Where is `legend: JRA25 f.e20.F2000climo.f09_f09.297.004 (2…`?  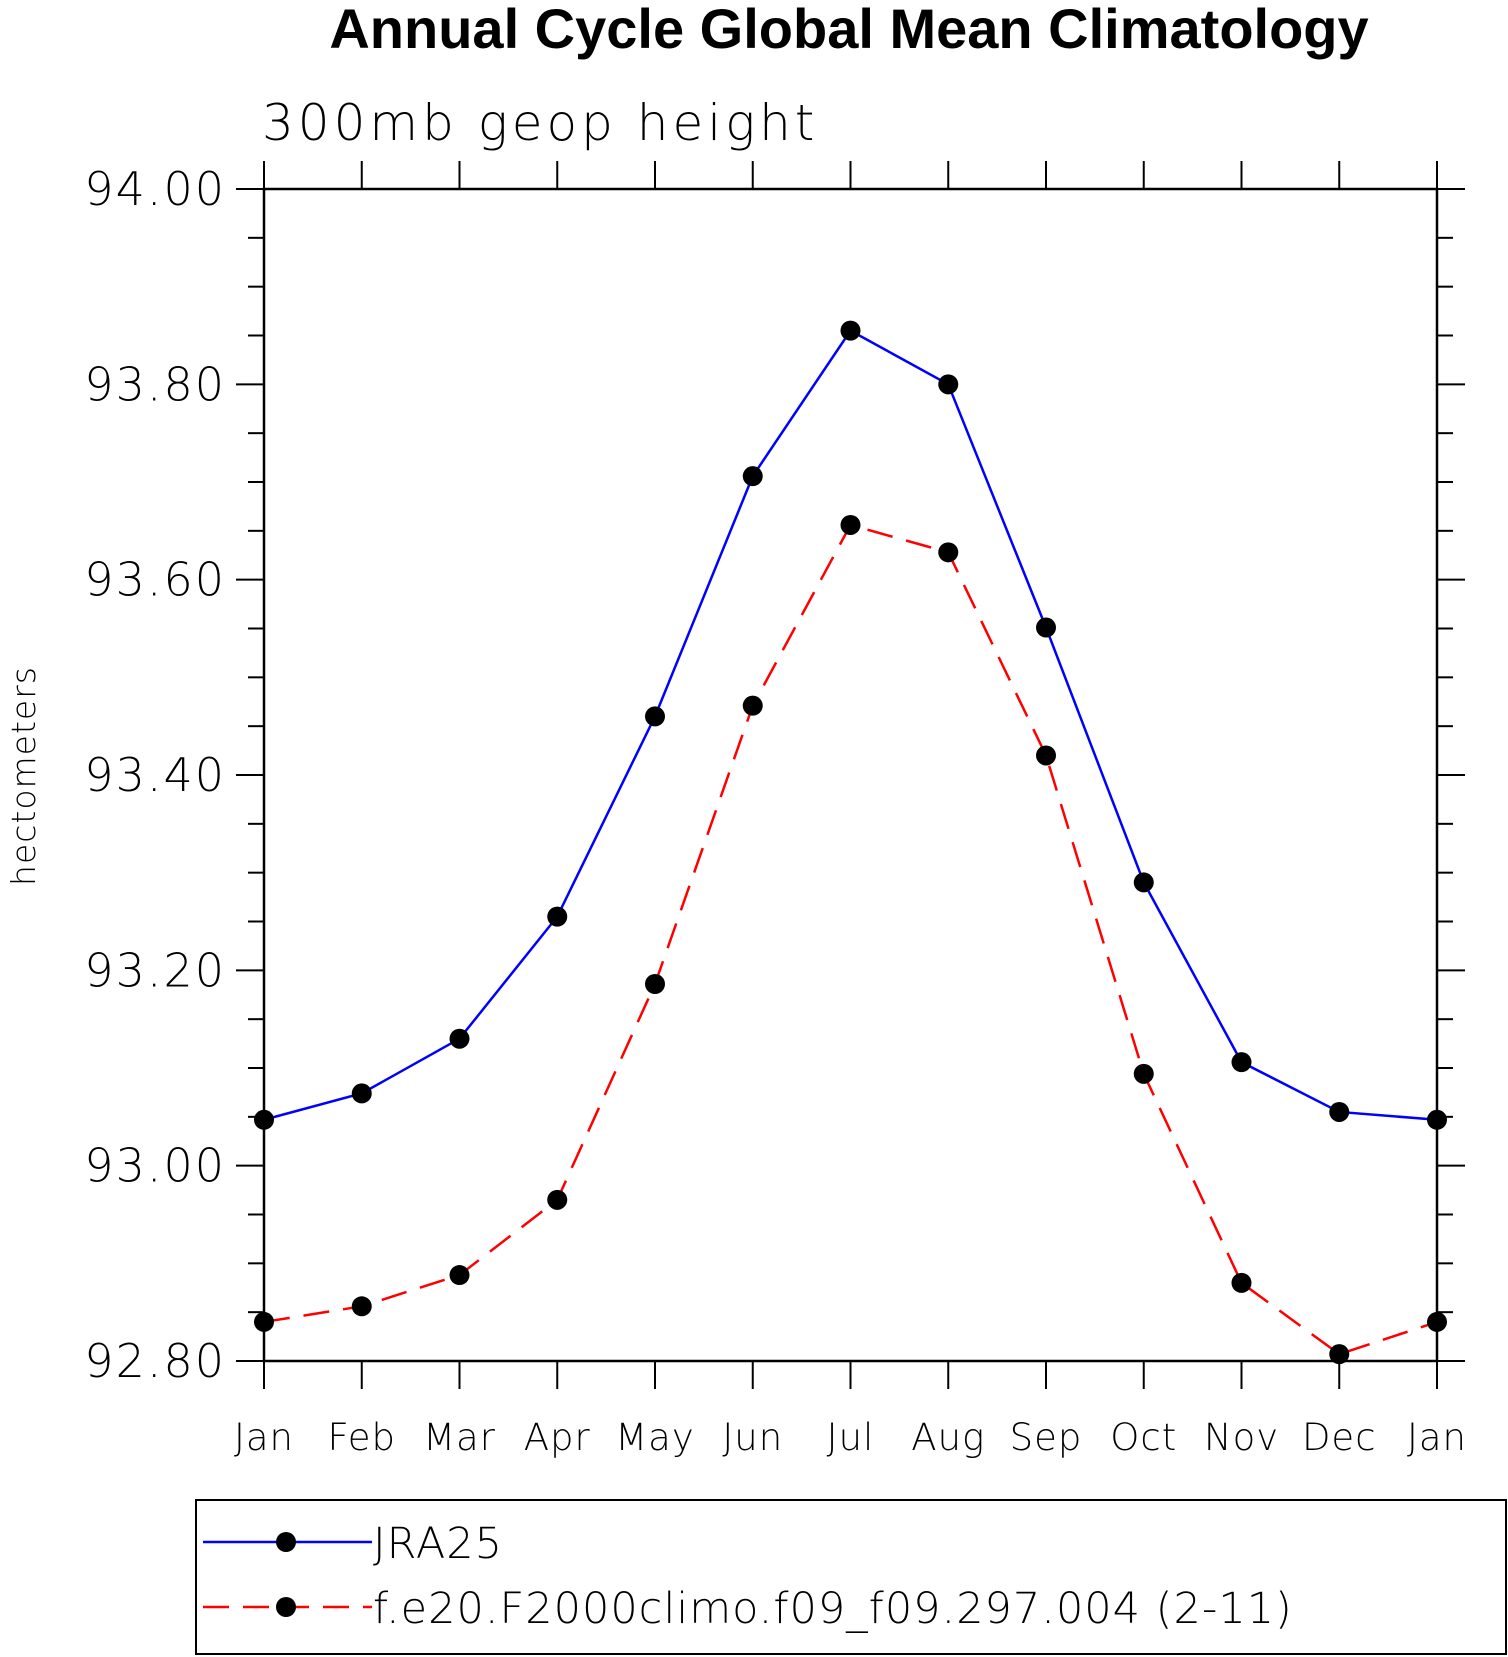
legend: JRA25 f.e20.F2000climo.f09_f09.297.004 (2… is located at coordinates (851, 1577).